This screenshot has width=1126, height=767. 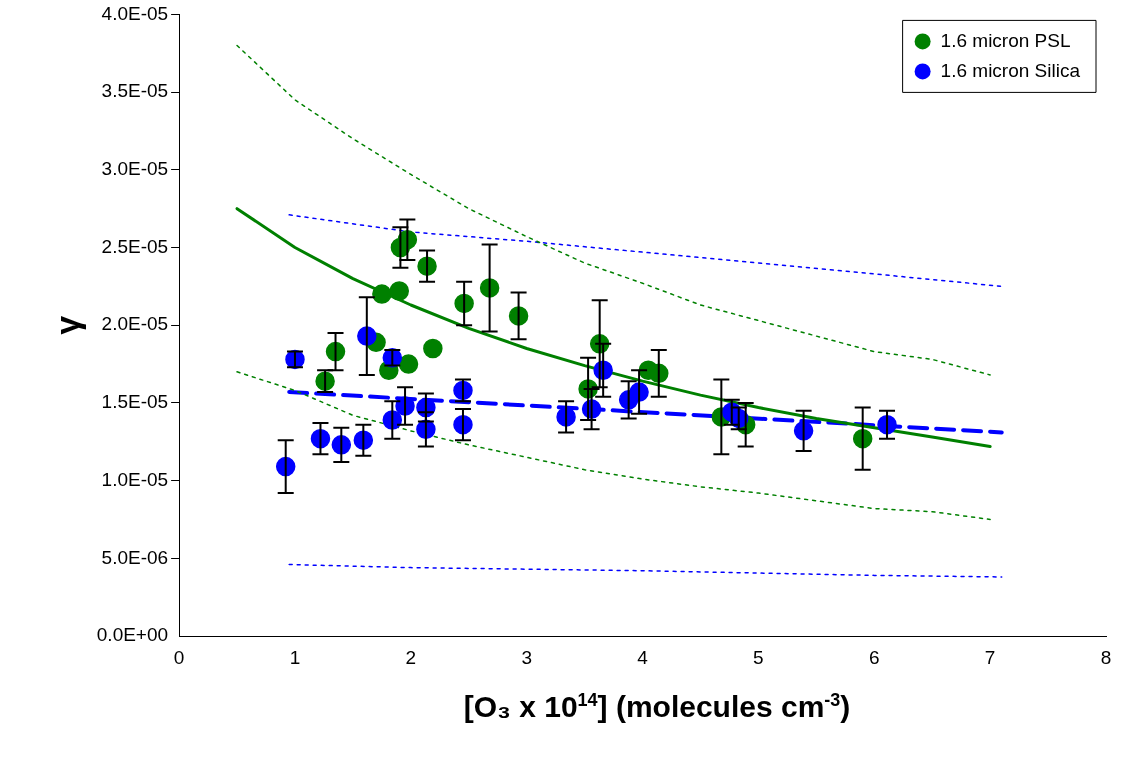 What do you see at coordinates (66, 325) in the screenshot?
I see `y-axis-title: γ` at bounding box center [66, 325].